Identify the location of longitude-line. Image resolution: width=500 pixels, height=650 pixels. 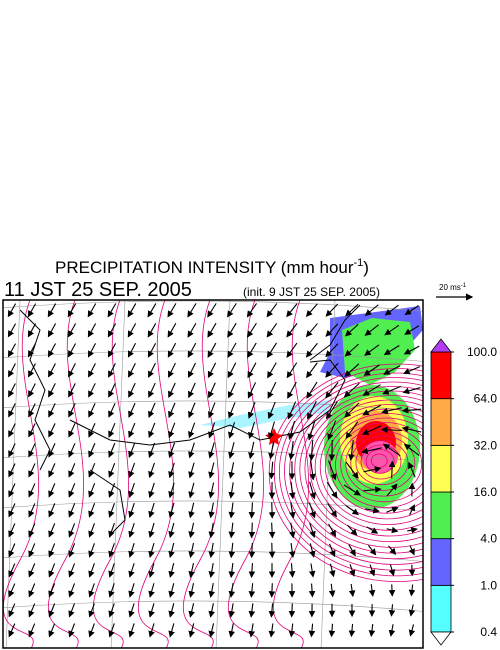
(223, 474).